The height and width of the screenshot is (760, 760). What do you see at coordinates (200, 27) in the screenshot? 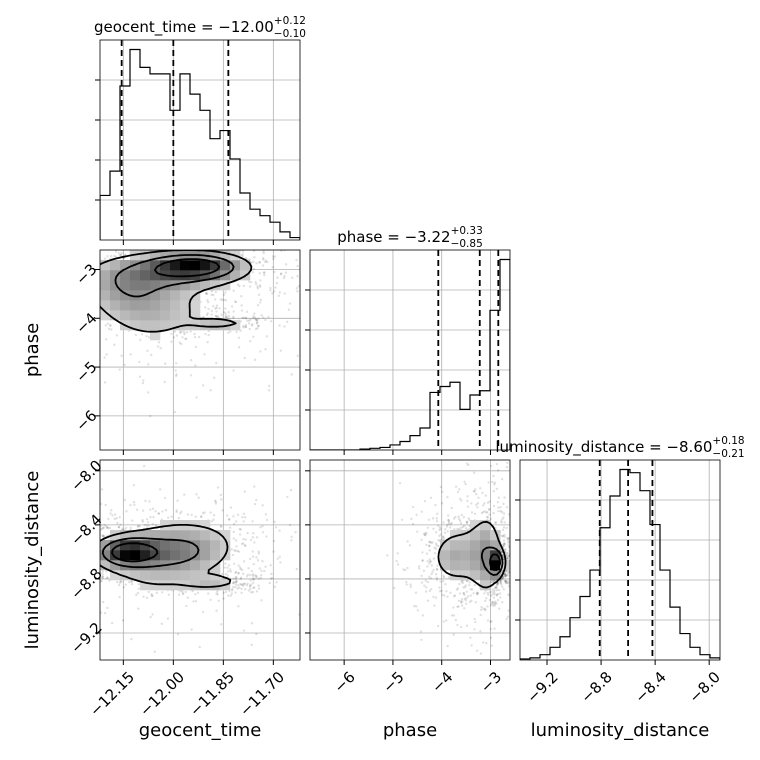
I see `title-geocent_time: geocent_time = −12.00+0.12 −0.10` at bounding box center [200, 27].